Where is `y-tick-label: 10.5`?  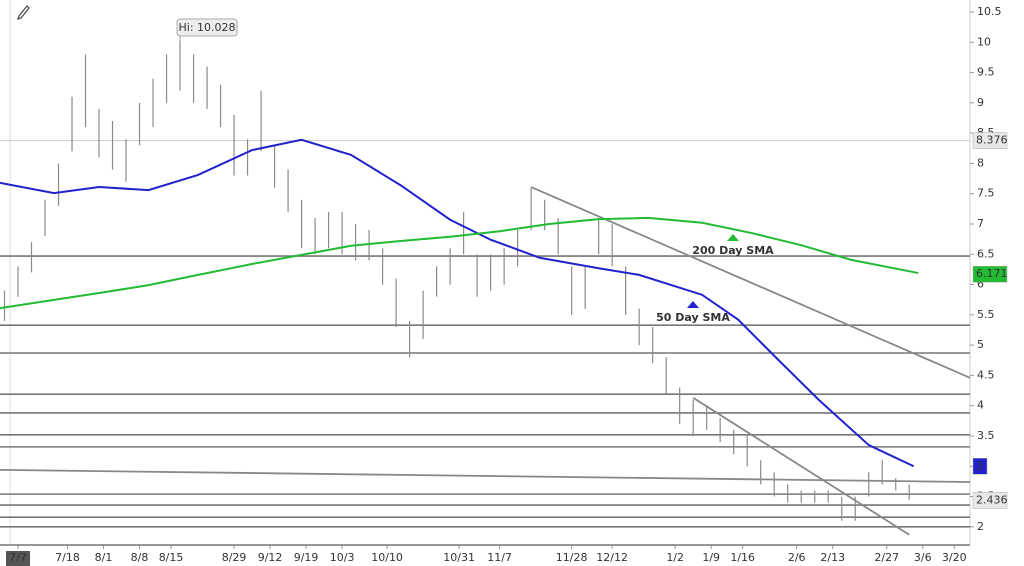 y-tick-label: 10.5 is located at coordinates (989, 11).